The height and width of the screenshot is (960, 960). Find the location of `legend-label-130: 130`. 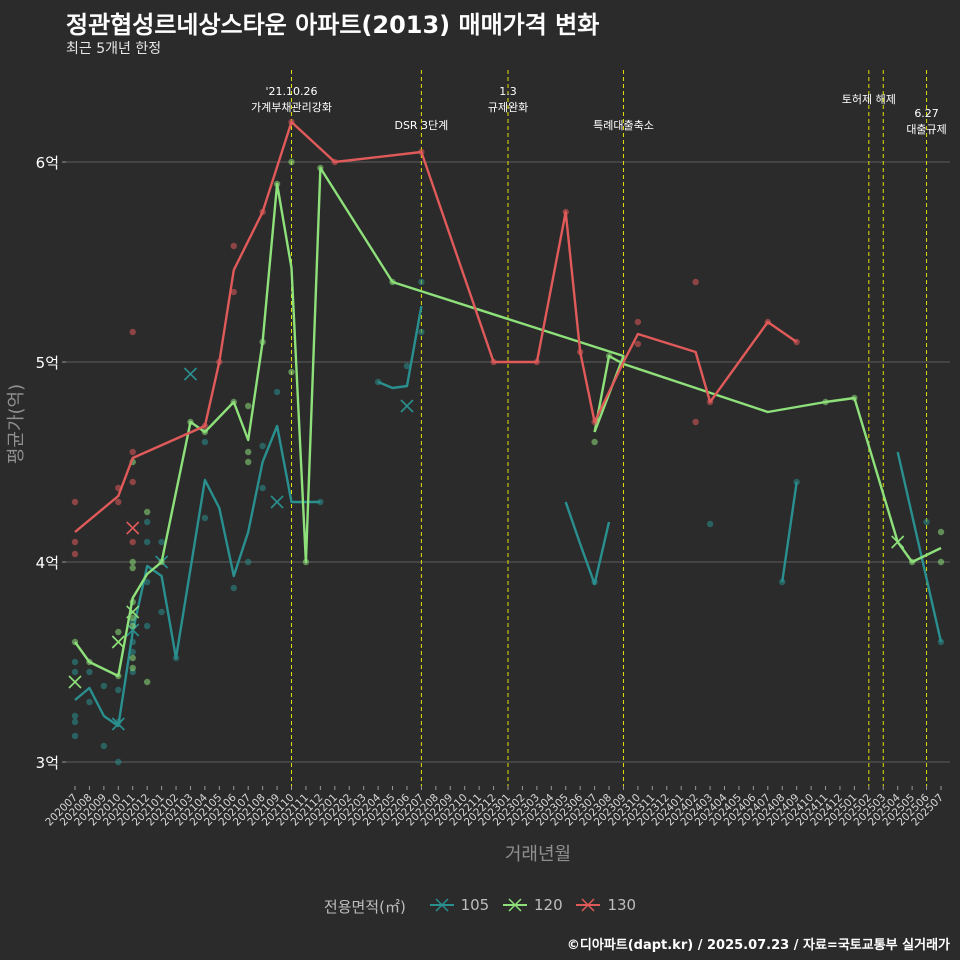

legend-label-130: 130 is located at coordinates (622, 905).